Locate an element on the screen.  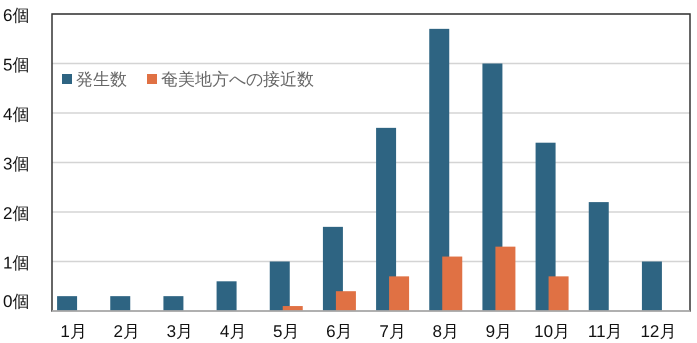
x-tick-label: 9月 is located at coordinates (499, 331).